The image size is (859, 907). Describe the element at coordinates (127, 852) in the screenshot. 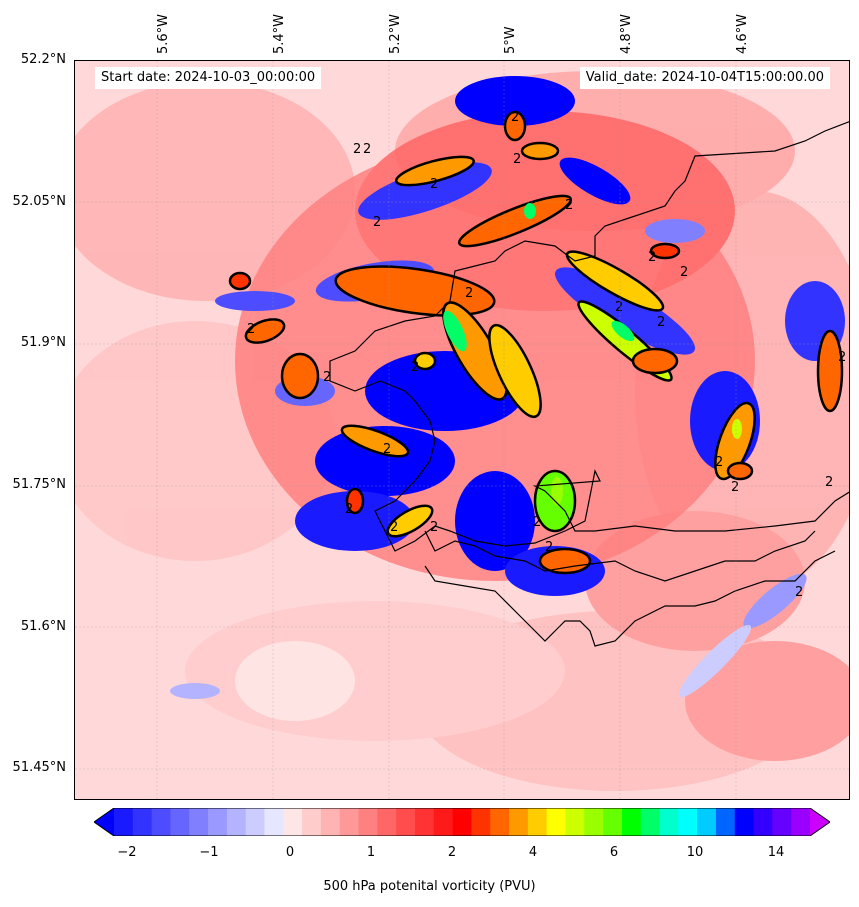

I see `colorbar-tick: −2` at that location.